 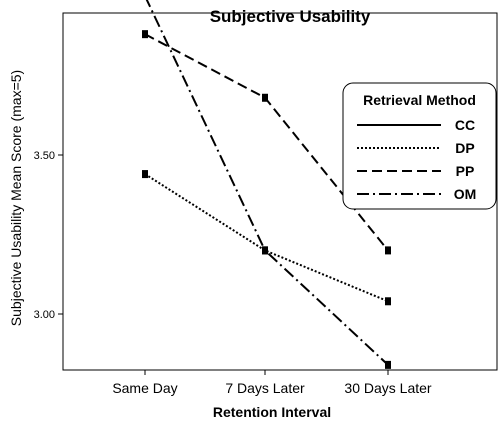 What do you see at coordinates (144, 388) in the screenshot?
I see `x-tick-label: Same Day` at bounding box center [144, 388].